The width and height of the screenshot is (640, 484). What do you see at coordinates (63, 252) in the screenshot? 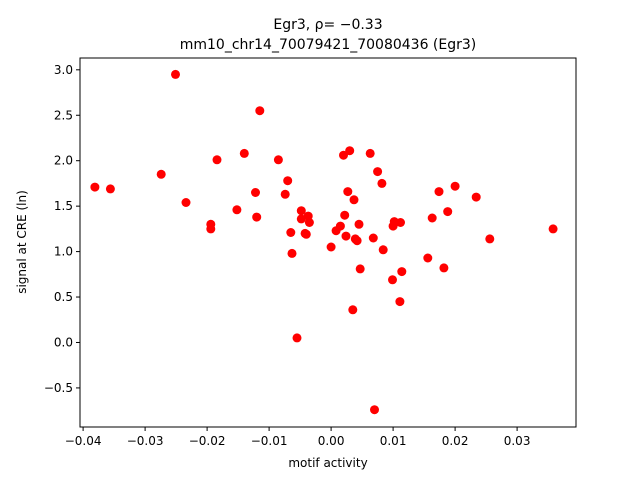
I see `y-tick-label: 1.0` at bounding box center [63, 252].